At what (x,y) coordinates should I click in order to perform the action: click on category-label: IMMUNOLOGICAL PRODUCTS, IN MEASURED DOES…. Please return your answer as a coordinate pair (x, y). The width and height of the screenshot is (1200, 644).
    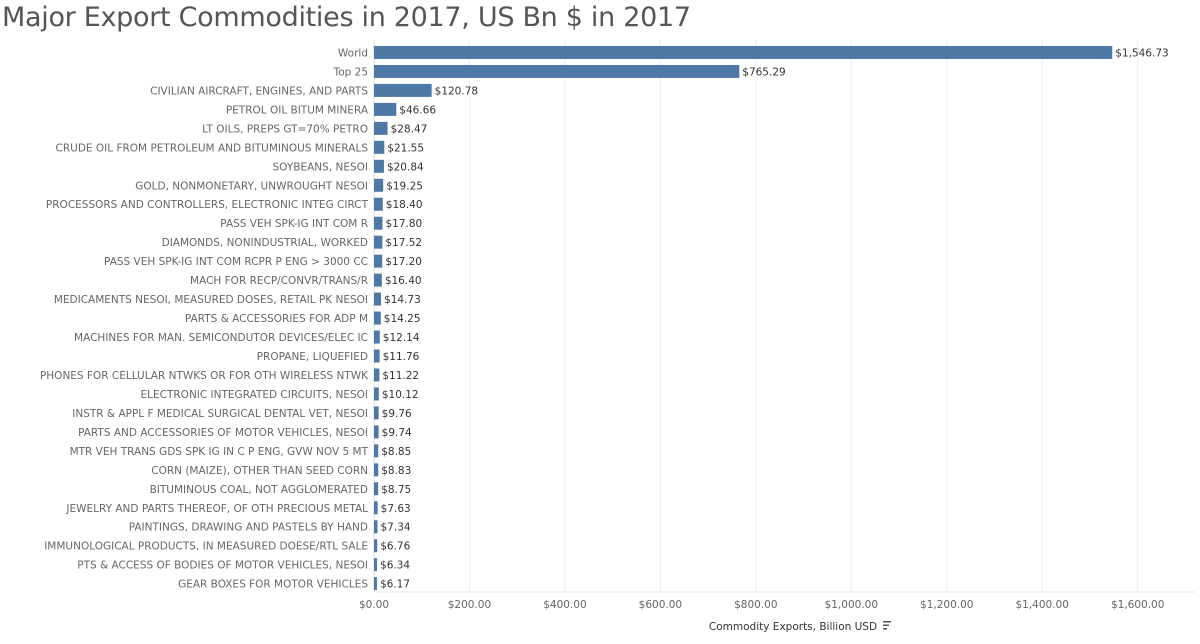
    Looking at the image, I should click on (206, 547).